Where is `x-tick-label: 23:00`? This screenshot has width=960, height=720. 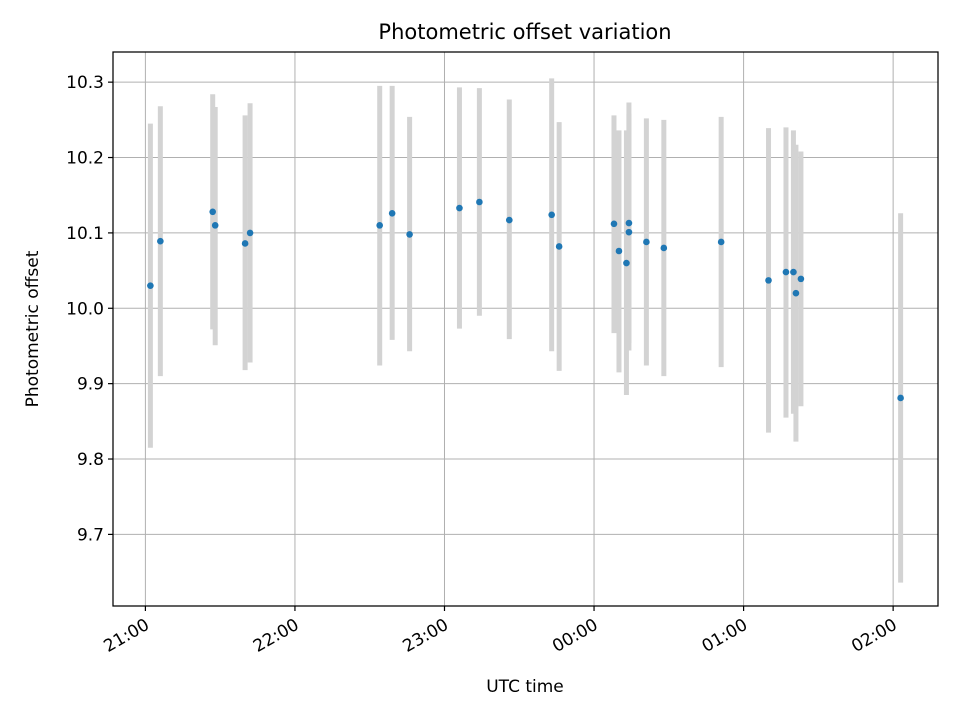 x-tick-label: 23:00 is located at coordinates (426, 636).